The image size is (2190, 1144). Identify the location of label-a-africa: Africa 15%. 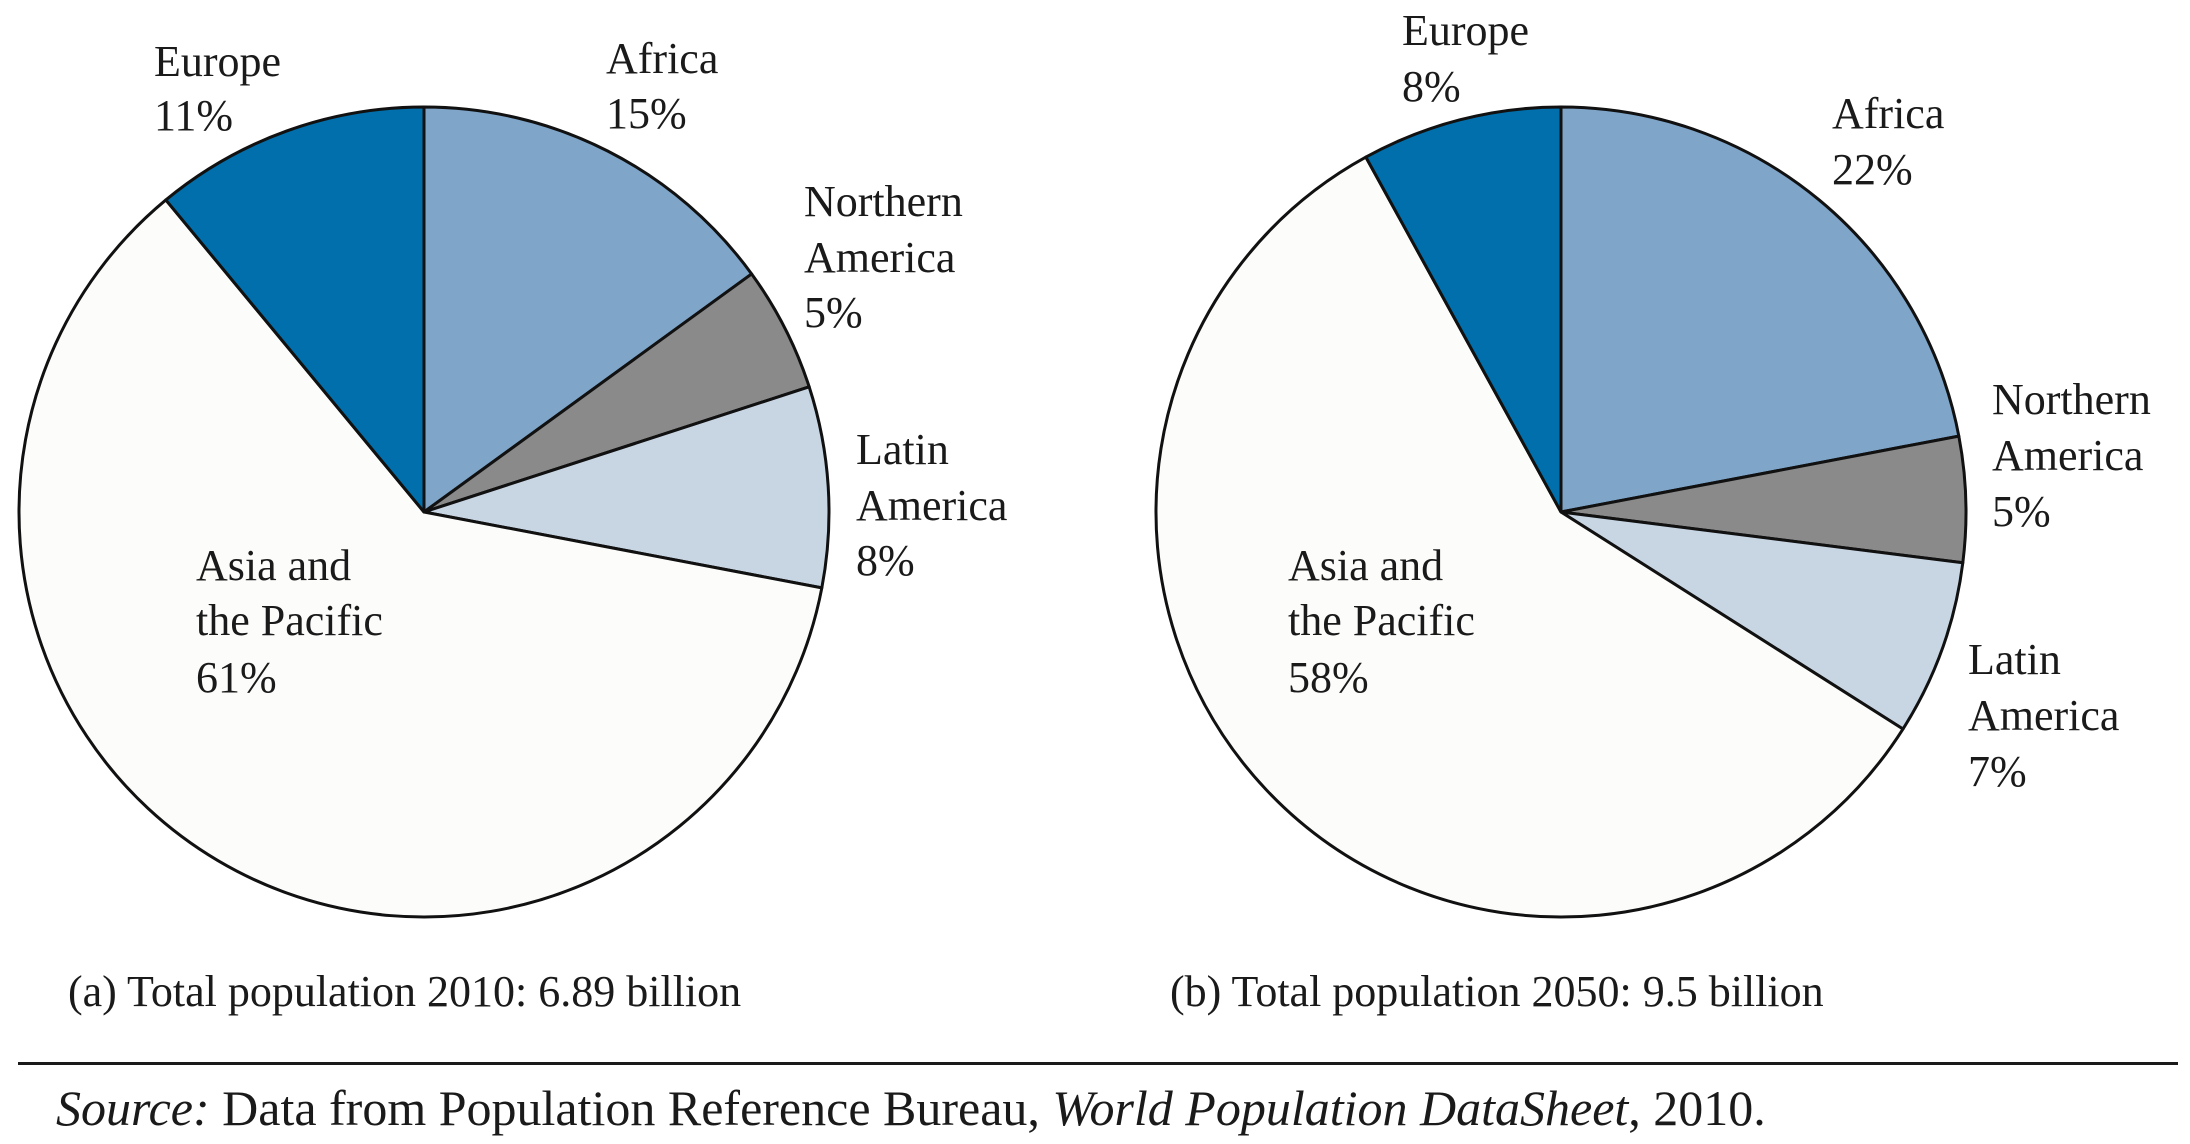
(667, 86).